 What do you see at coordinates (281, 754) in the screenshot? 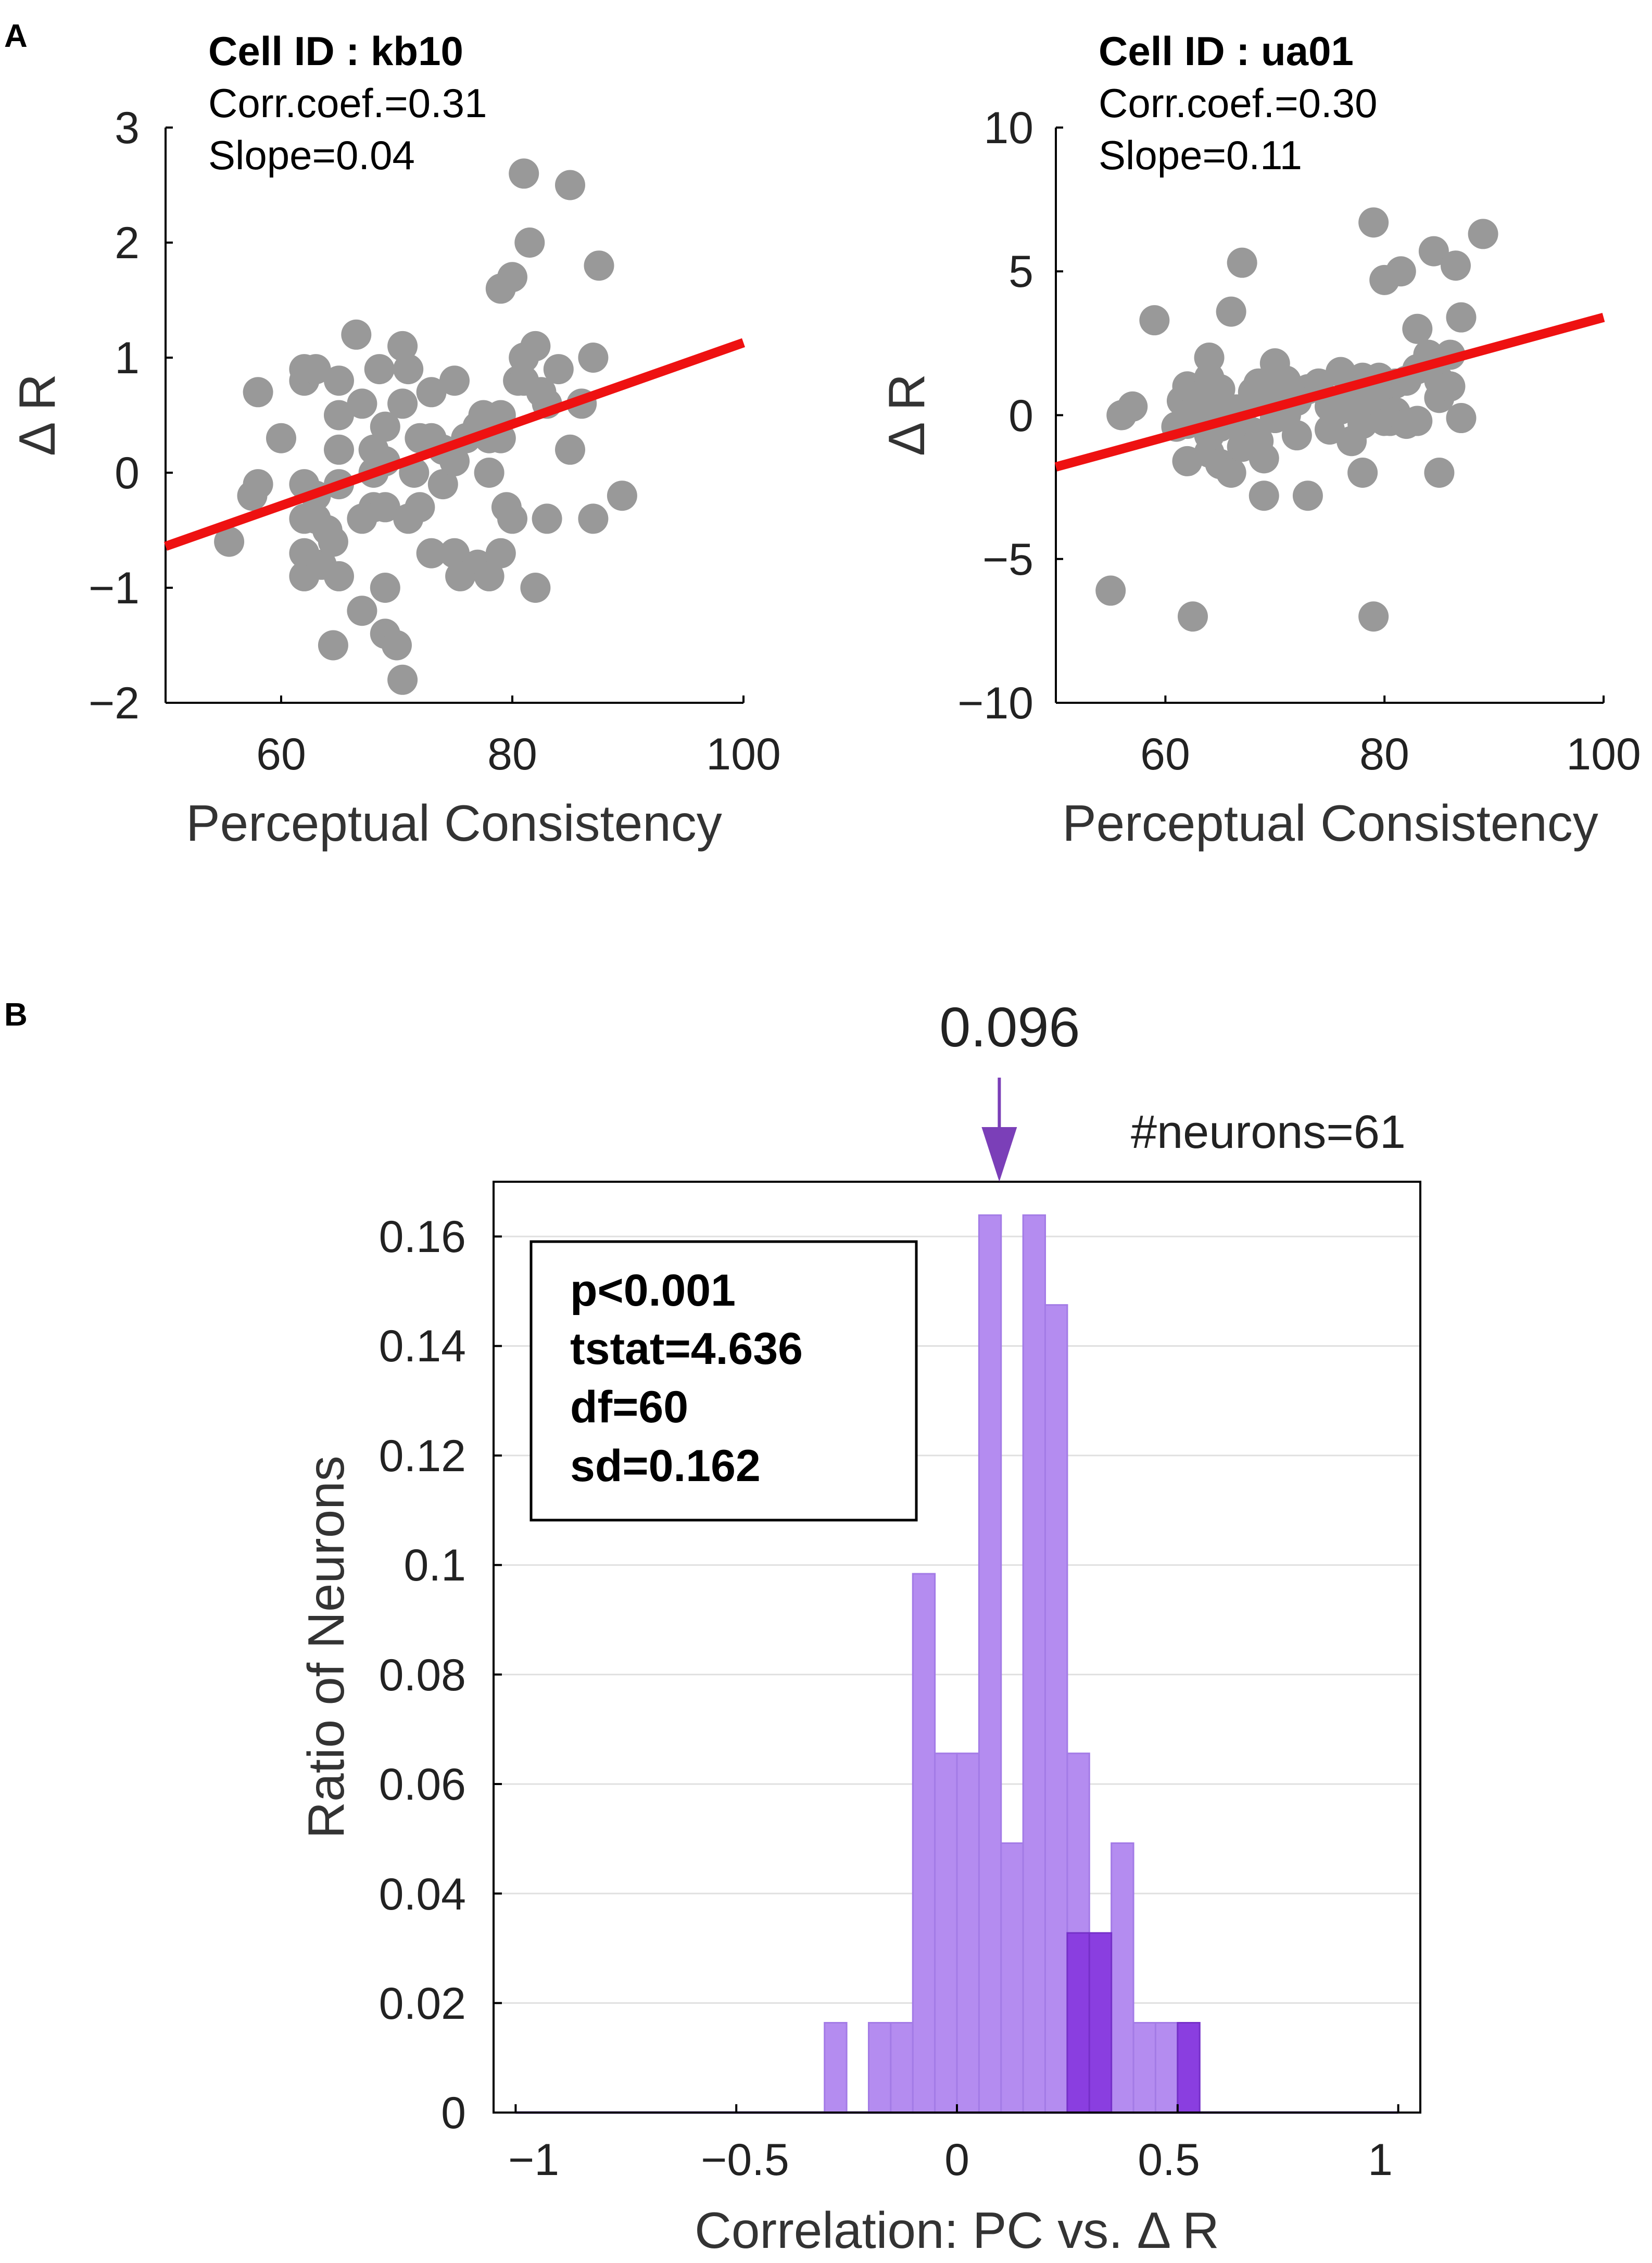
I see `kb10-xtick-label: 60` at bounding box center [281, 754].